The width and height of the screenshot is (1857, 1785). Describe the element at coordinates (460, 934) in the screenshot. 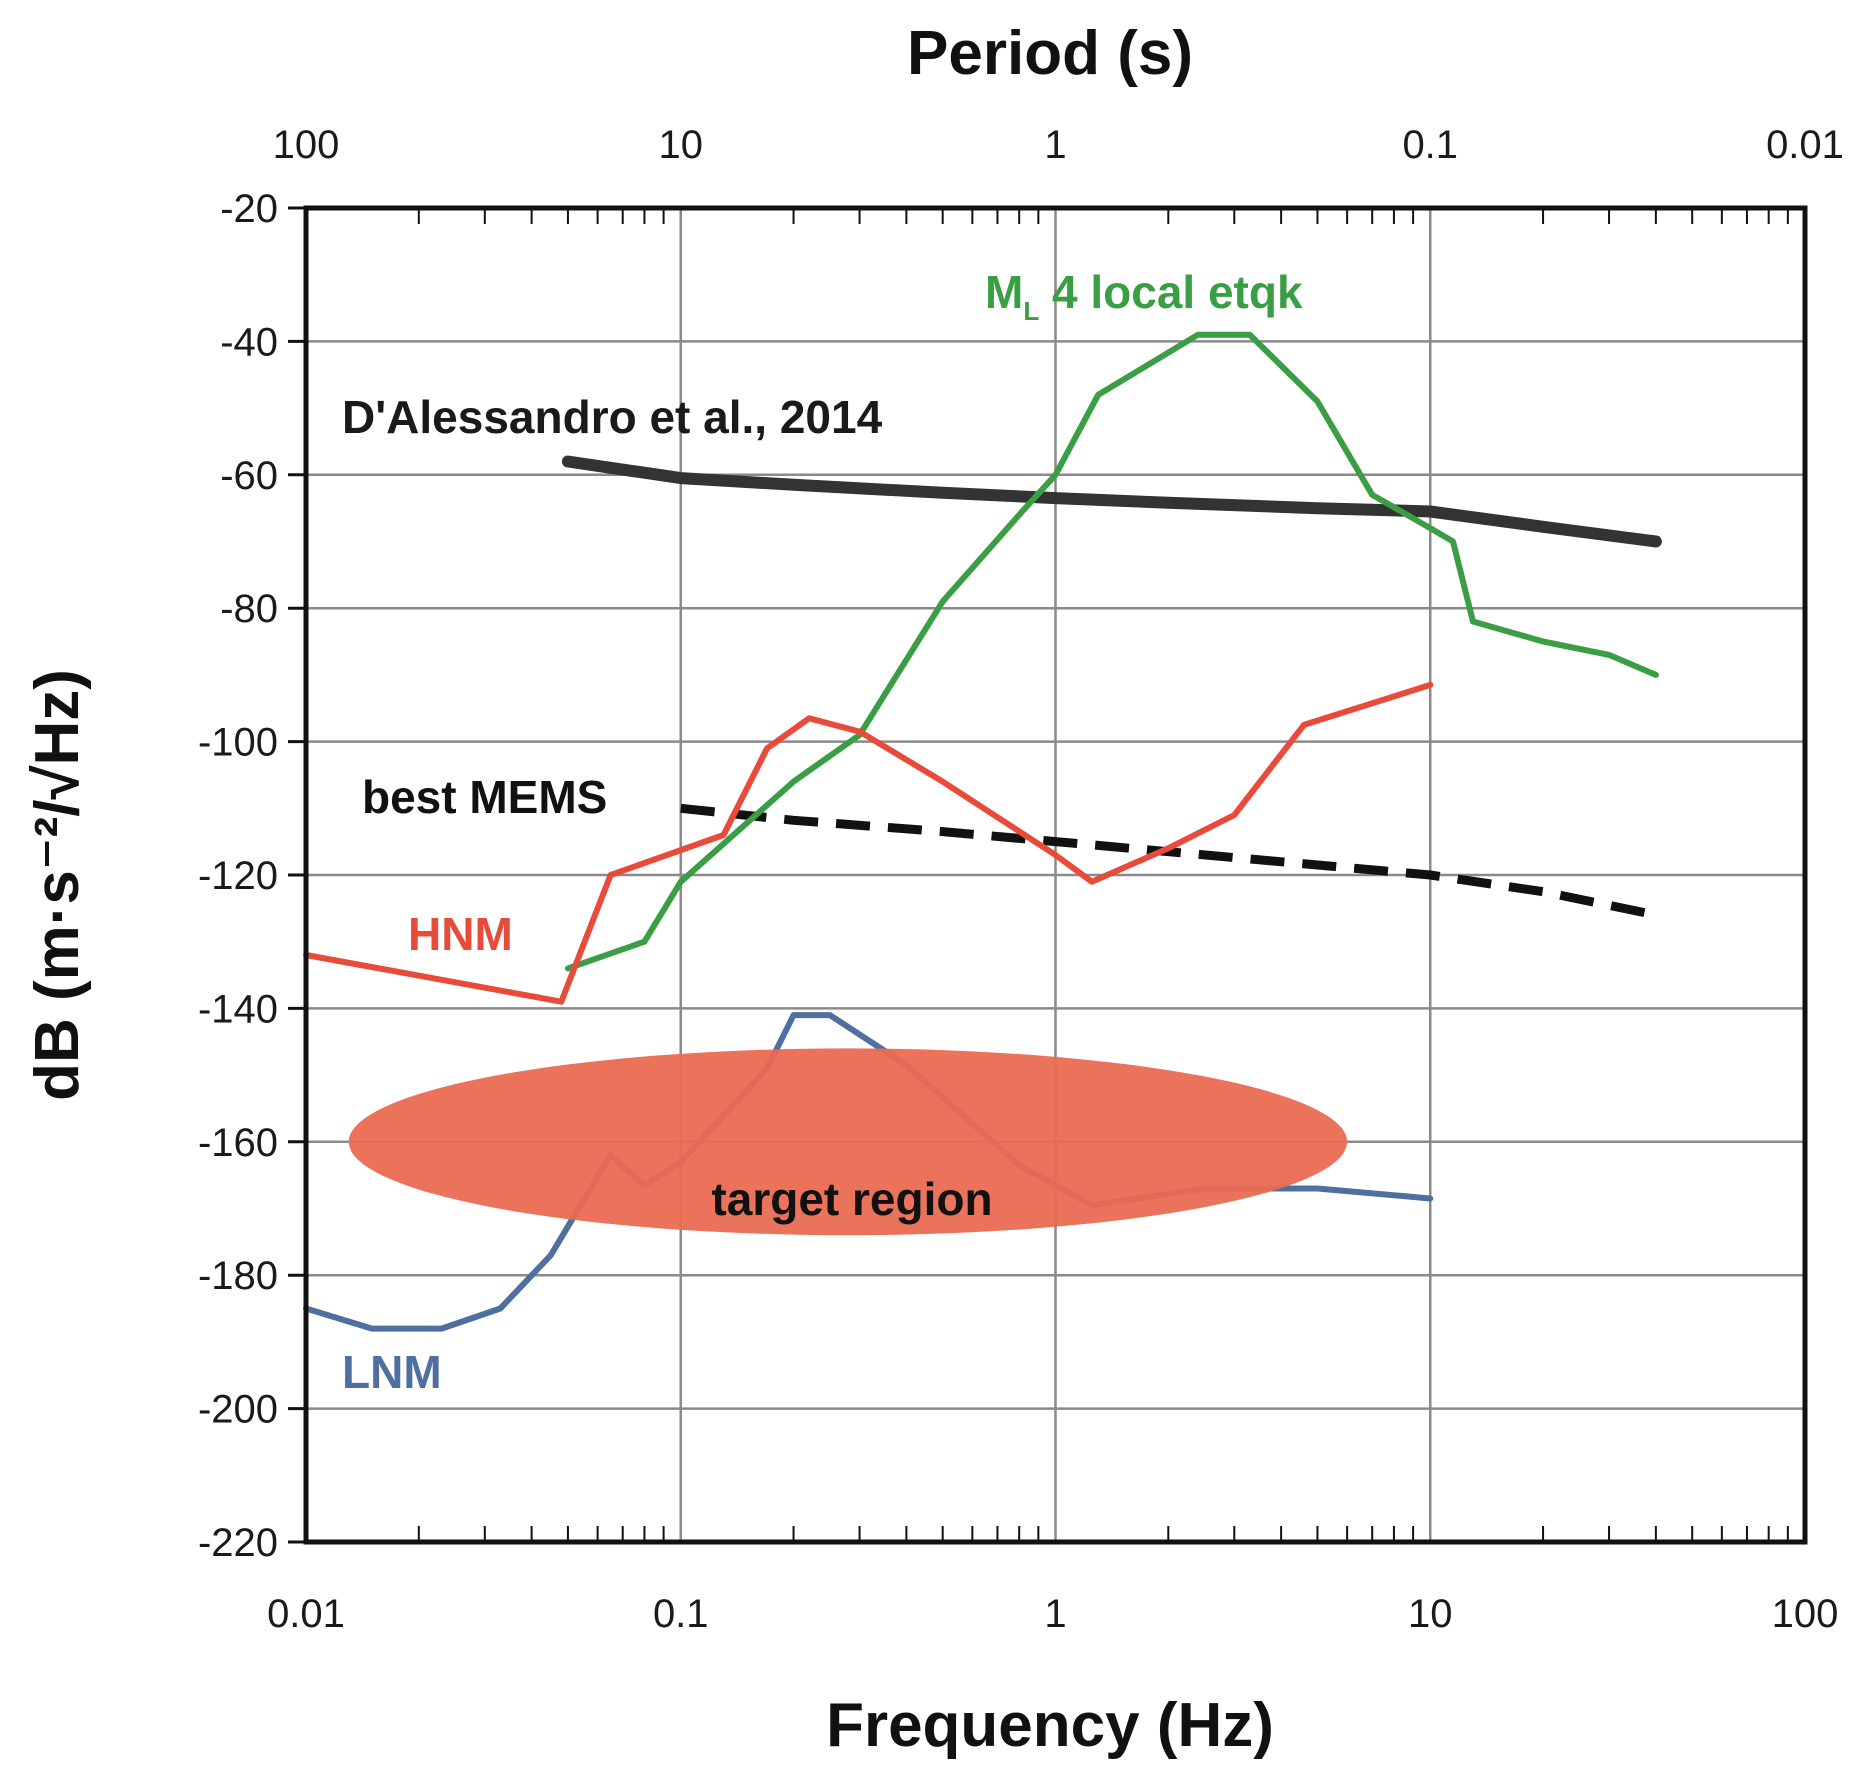

I see `series-label-hnm: HNM` at that location.